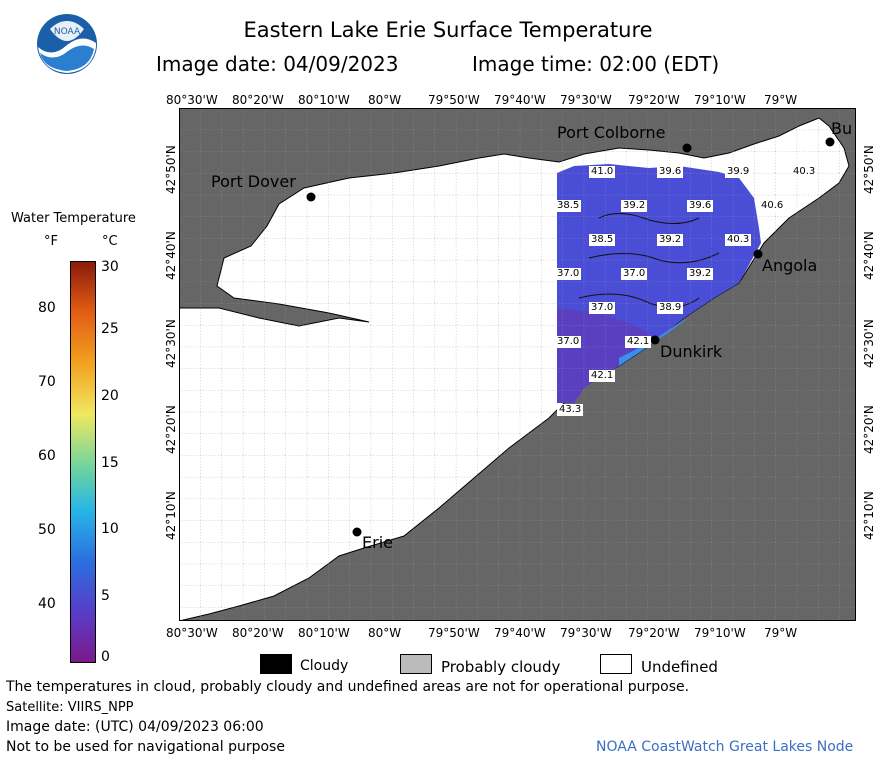 The height and width of the screenshot is (763, 896). What do you see at coordinates (586, 100) in the screenshot?
I see `lon-tick-top-6: 79°30'W` at bounding box center [586, 100].